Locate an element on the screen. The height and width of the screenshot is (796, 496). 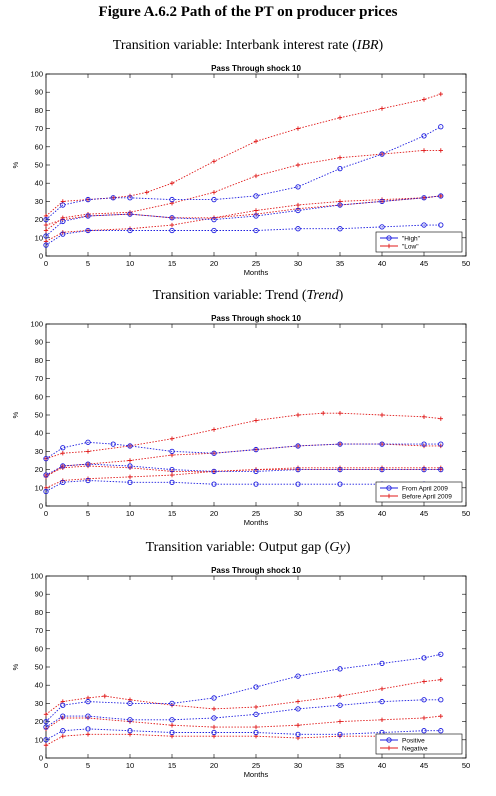
x-tick-label: 45 is located at coordinates (424, 263).